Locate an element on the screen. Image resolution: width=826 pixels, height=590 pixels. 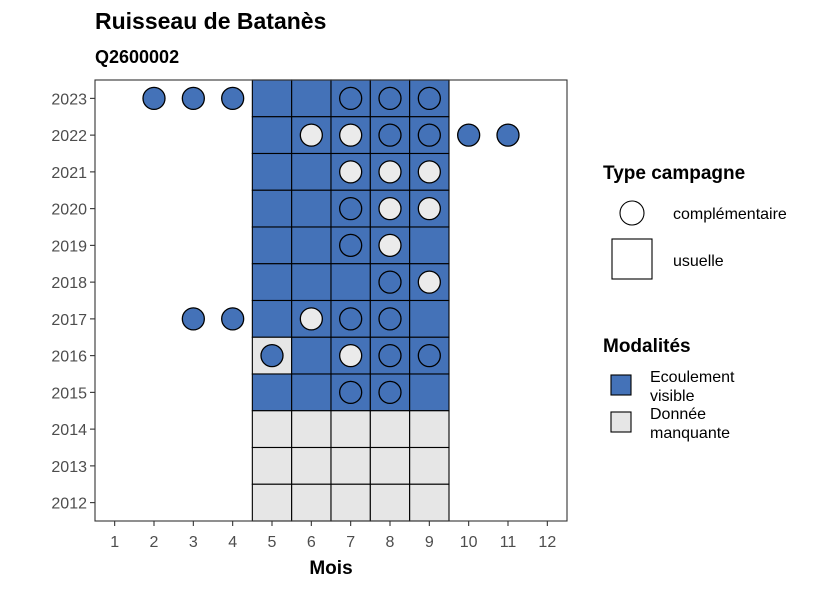
x-tick-label: 4 is located at coordinates (232, 542).